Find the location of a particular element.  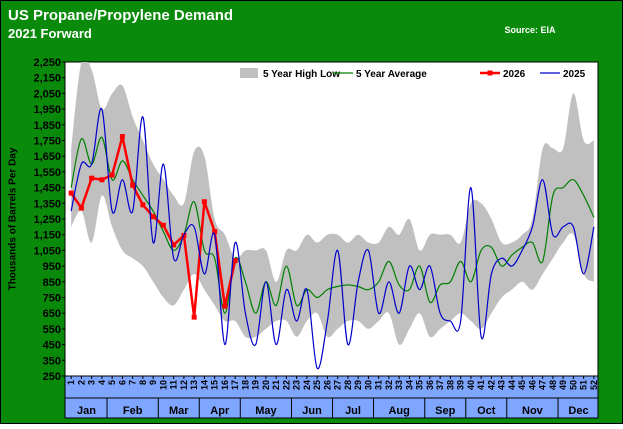

x-tick-label: 2 is located at coordinates (81, 382).